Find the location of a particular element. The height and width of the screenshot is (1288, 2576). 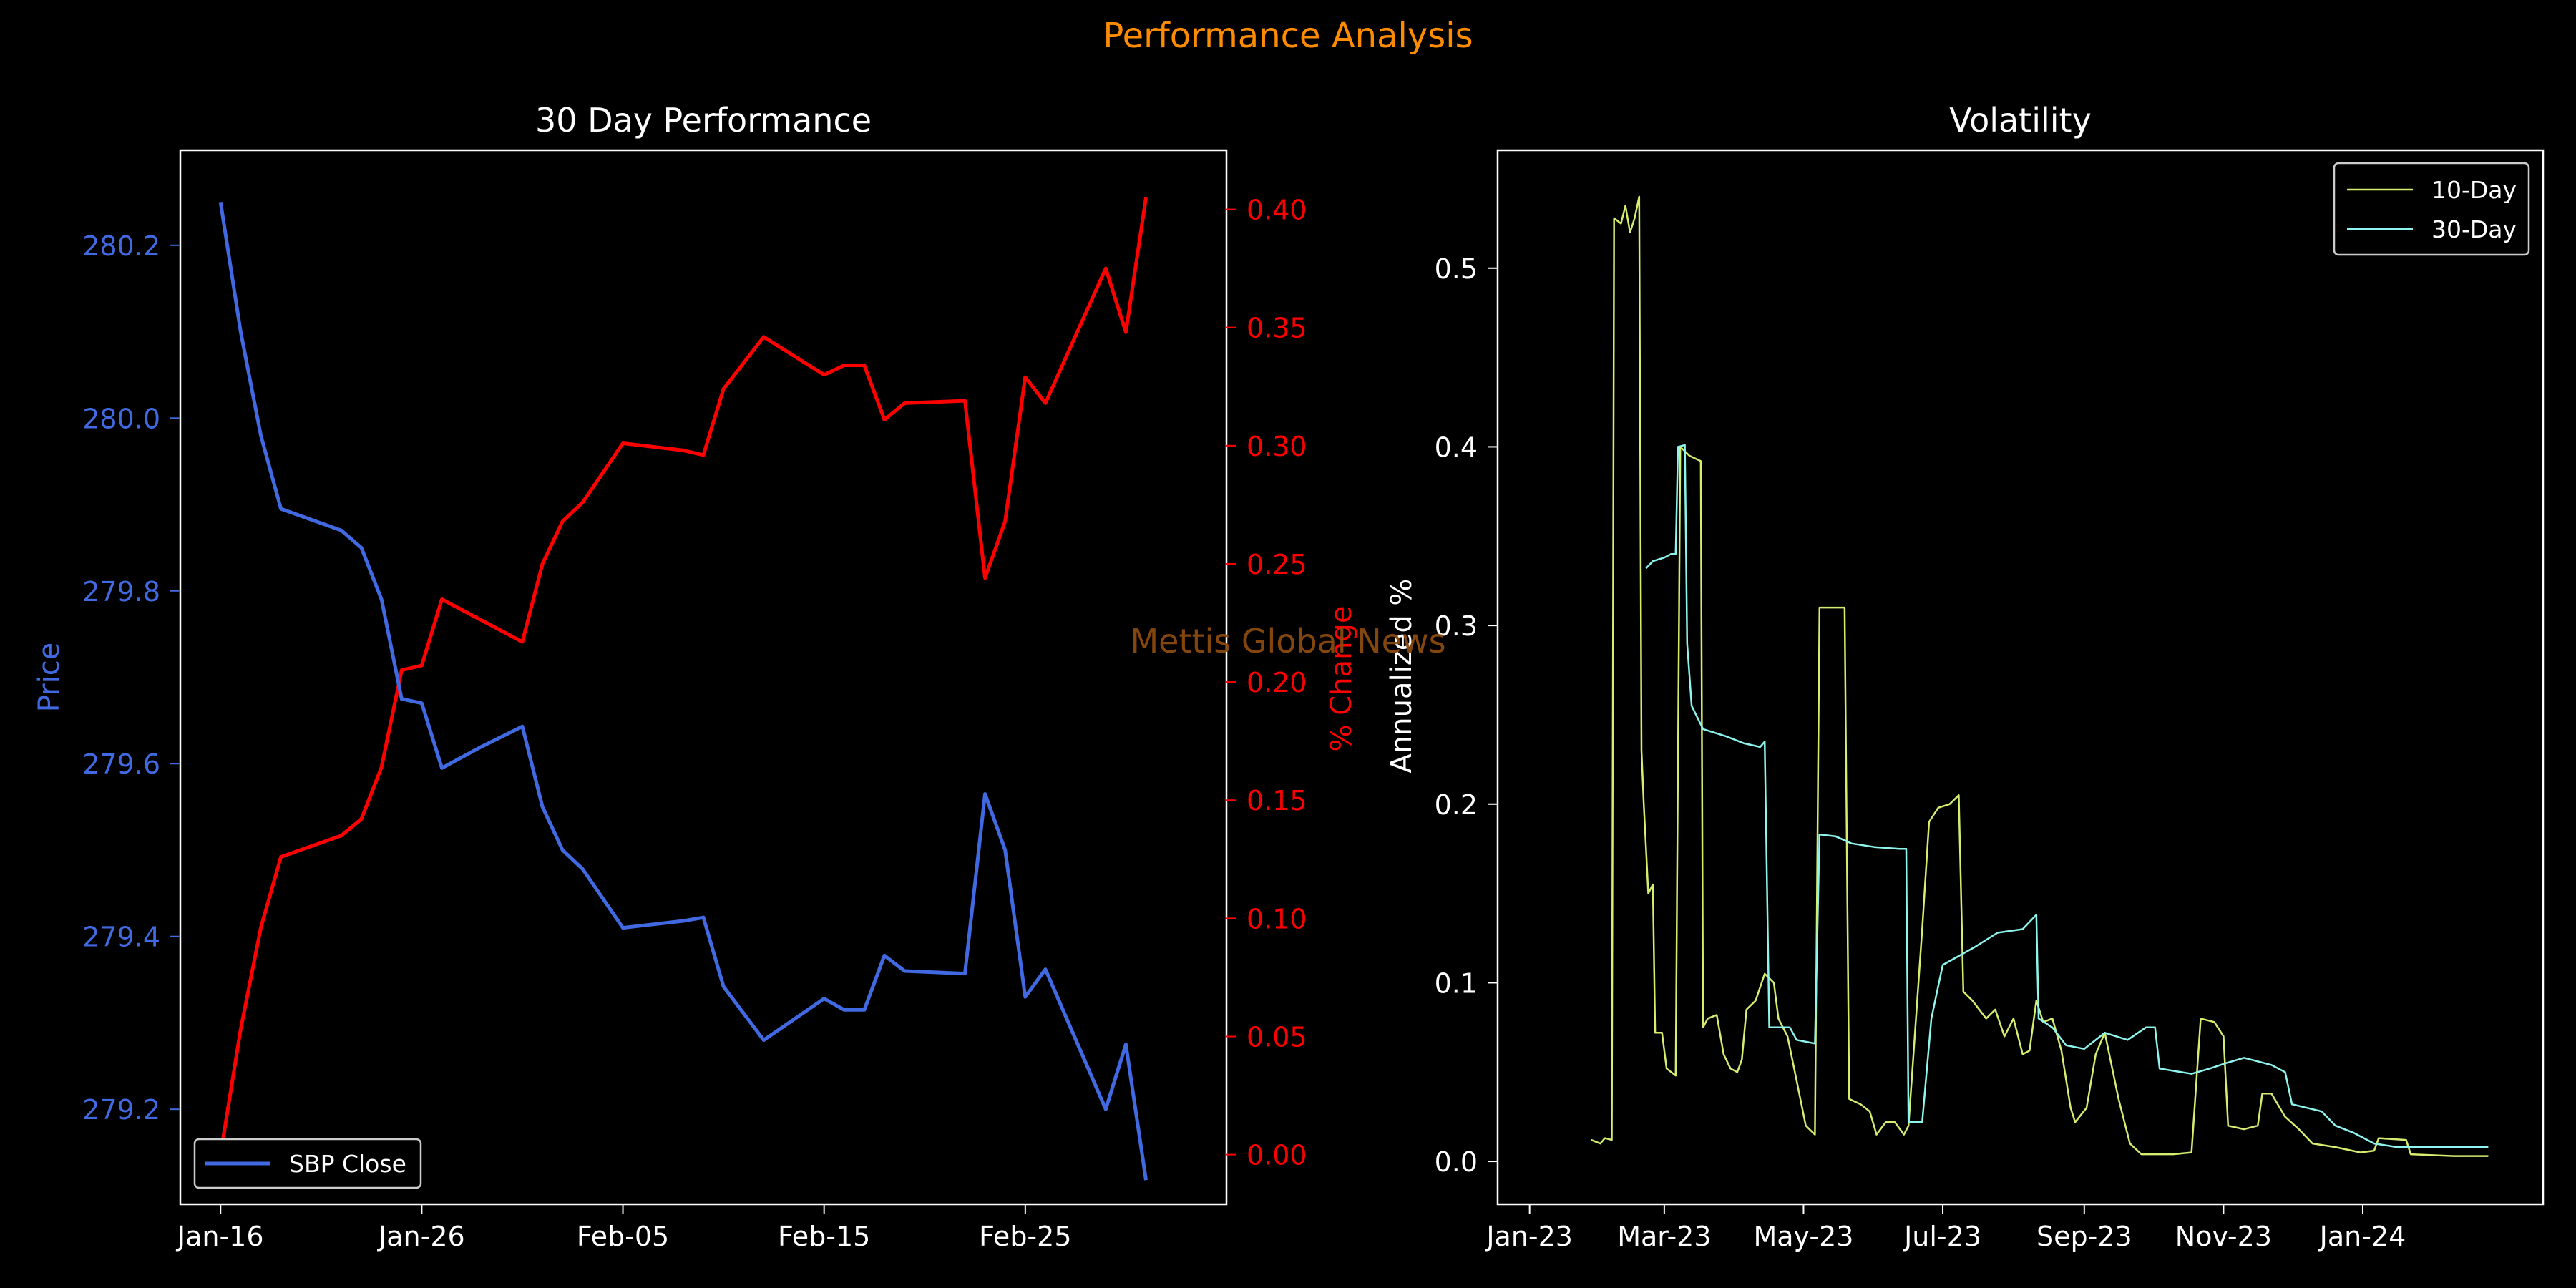

volatility-y-tick-label: 0.2 is located at coordinates (1456, 805).